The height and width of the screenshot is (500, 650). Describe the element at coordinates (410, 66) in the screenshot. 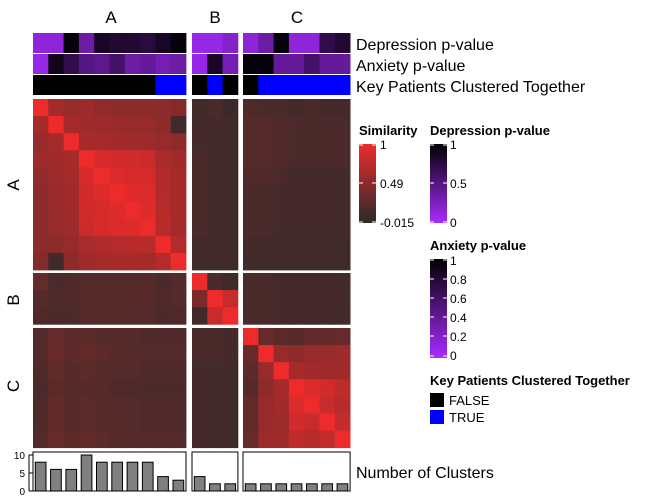

I see `annotation-label-anxiety: Anxiety p-value` at that location.